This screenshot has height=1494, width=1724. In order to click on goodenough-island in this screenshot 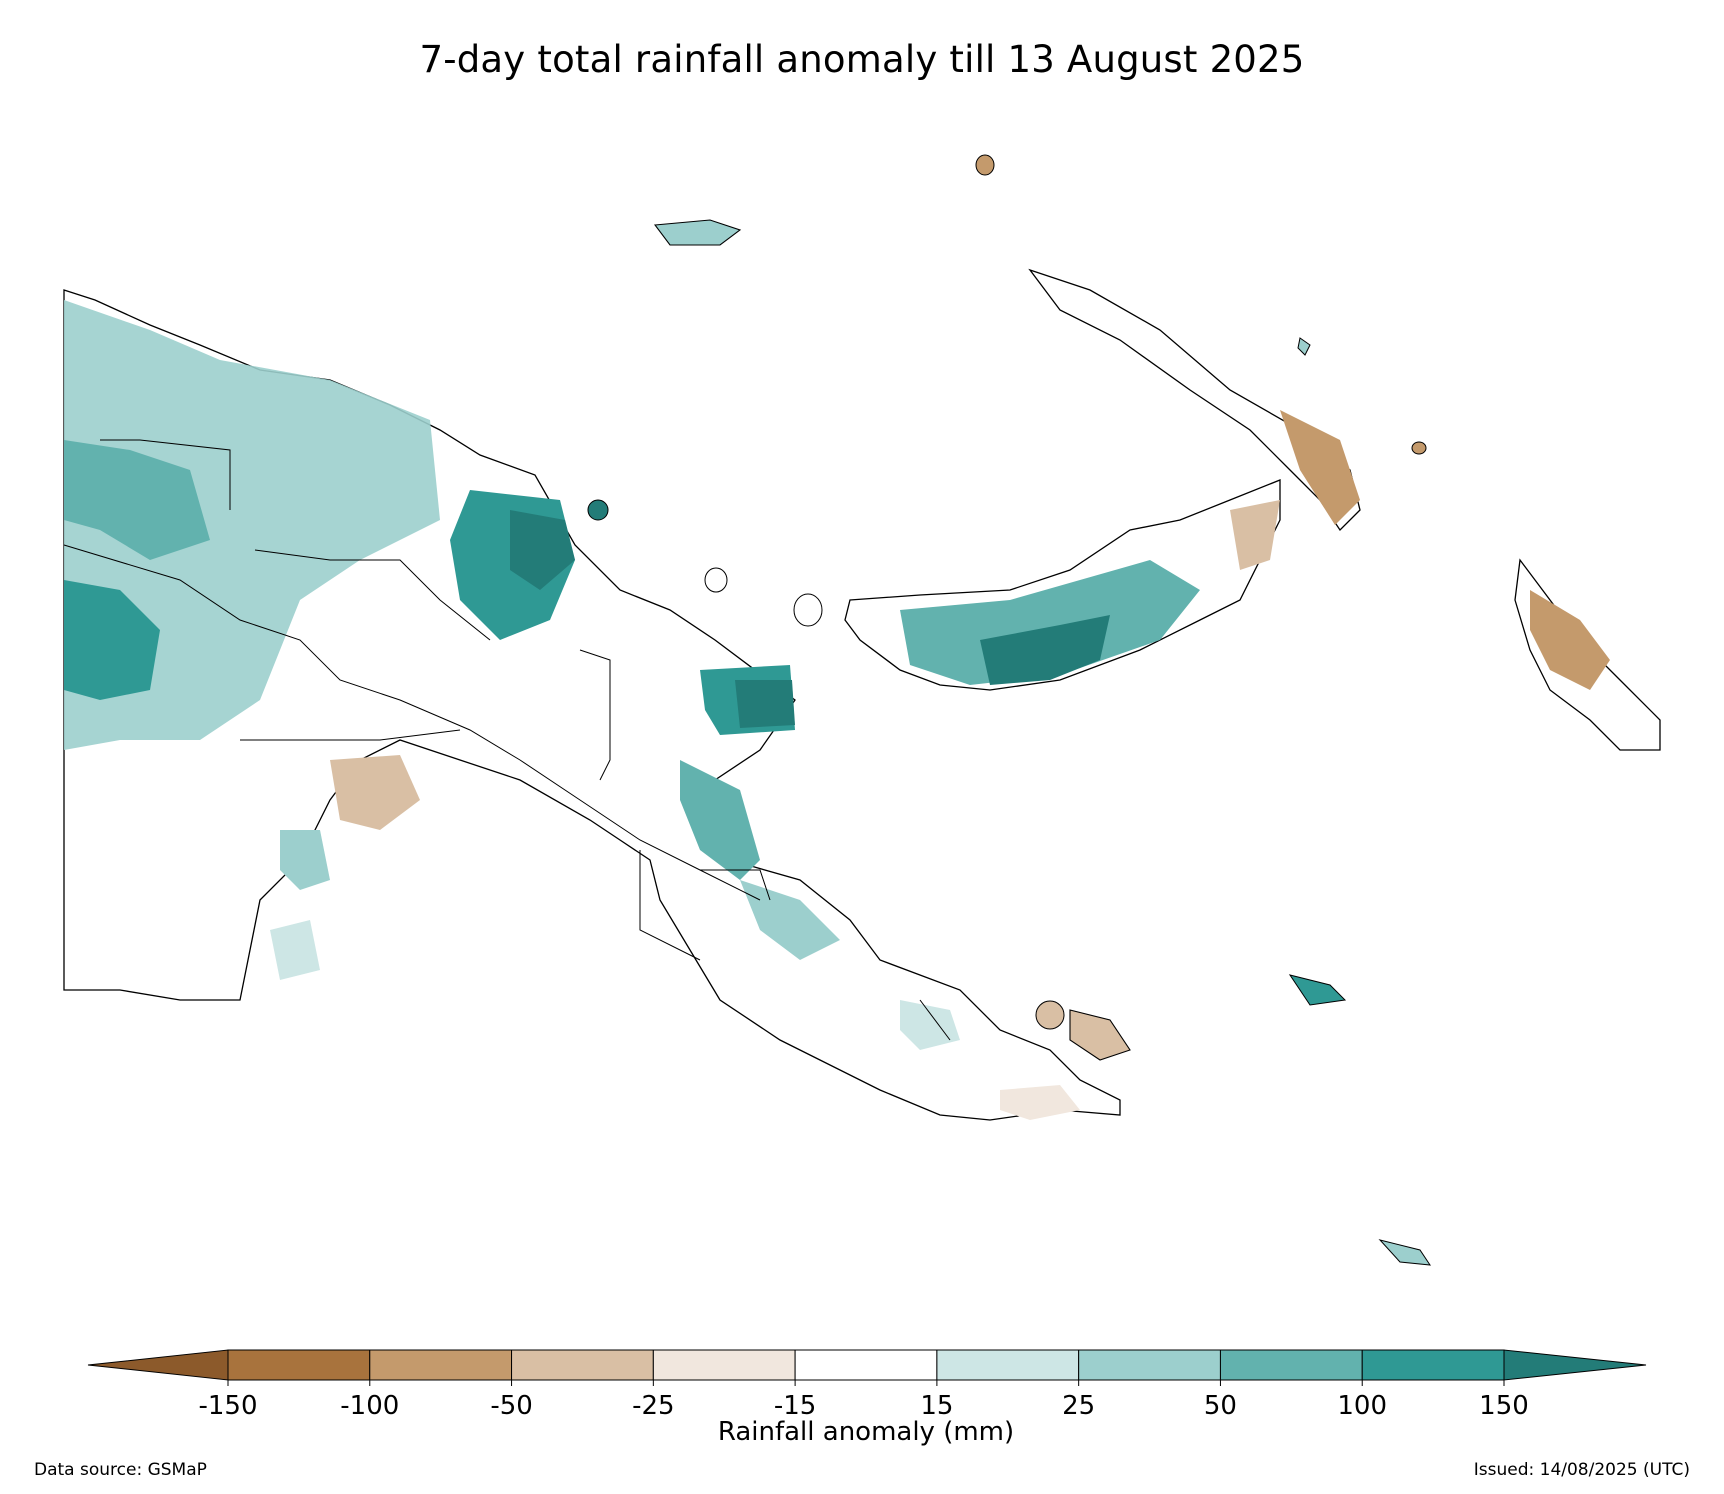, I will do `click(1050, 1015)`.